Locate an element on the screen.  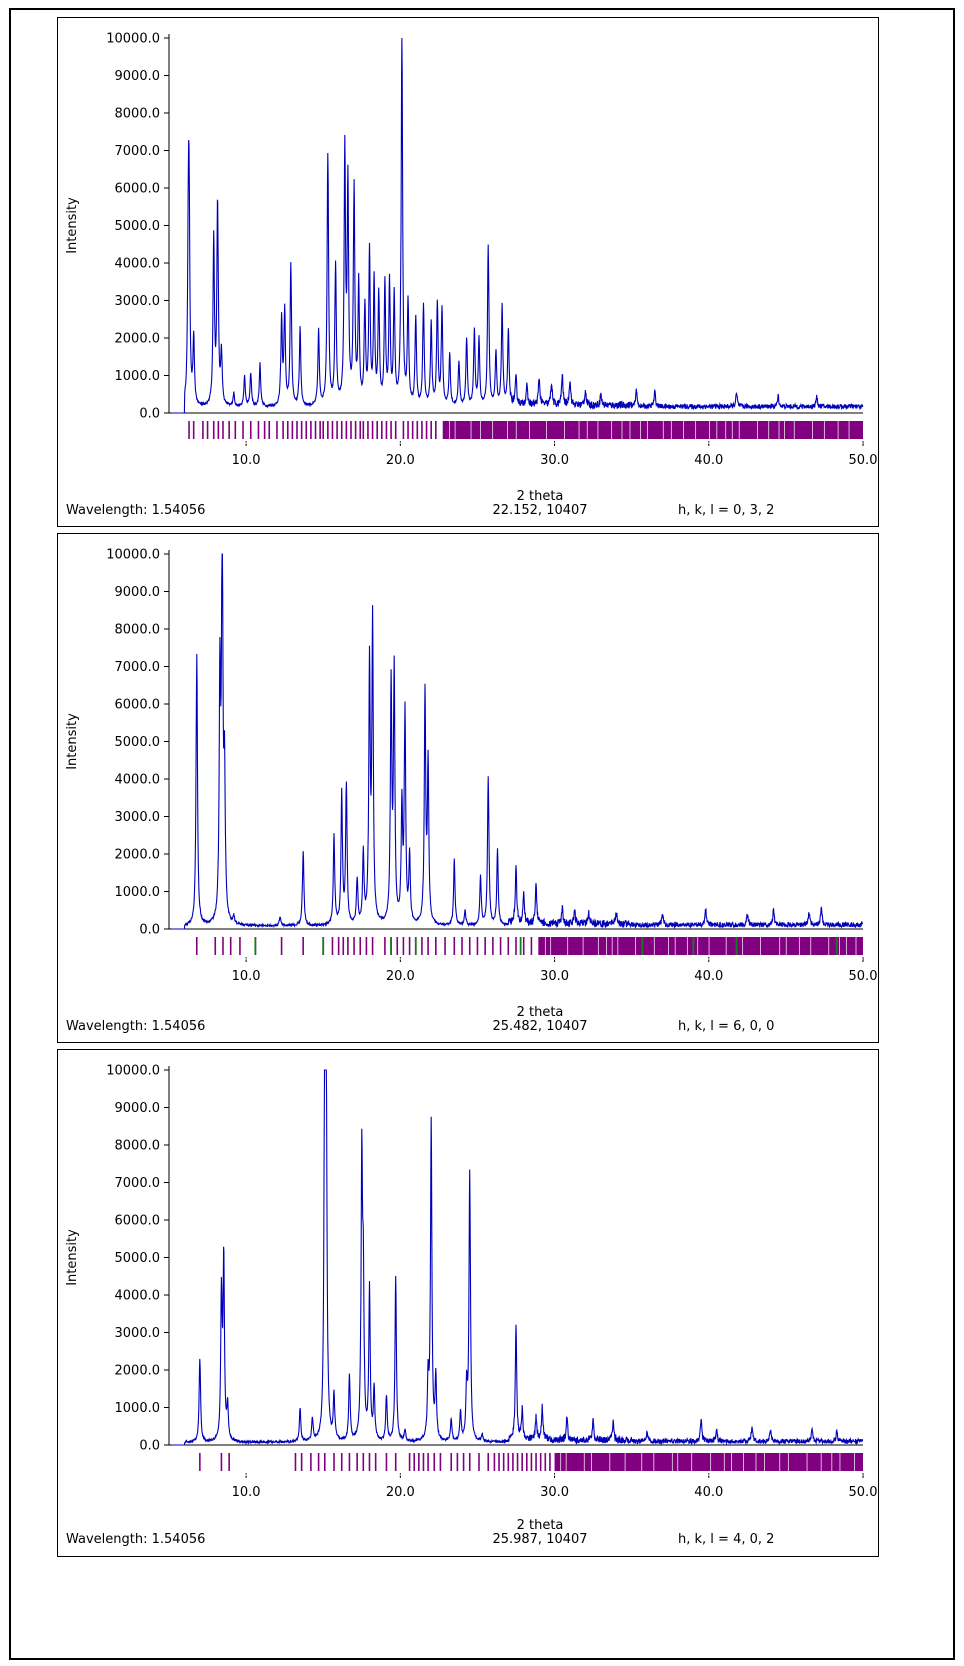
x-axis-title: 2 theta 22.152, 10407 is located at coordinates (540, 503).